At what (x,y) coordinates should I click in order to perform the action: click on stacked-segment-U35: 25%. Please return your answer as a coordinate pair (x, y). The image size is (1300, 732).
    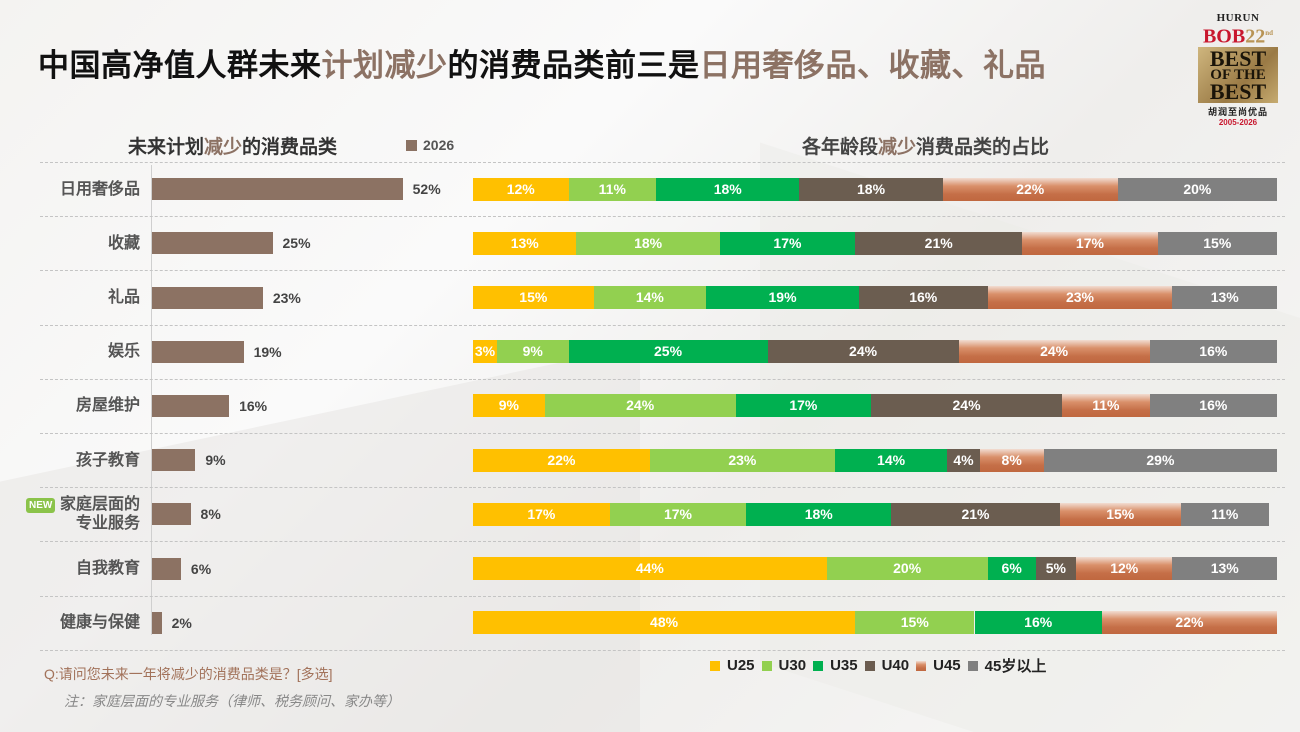
    Looking at the image, I should click on (668, 352).